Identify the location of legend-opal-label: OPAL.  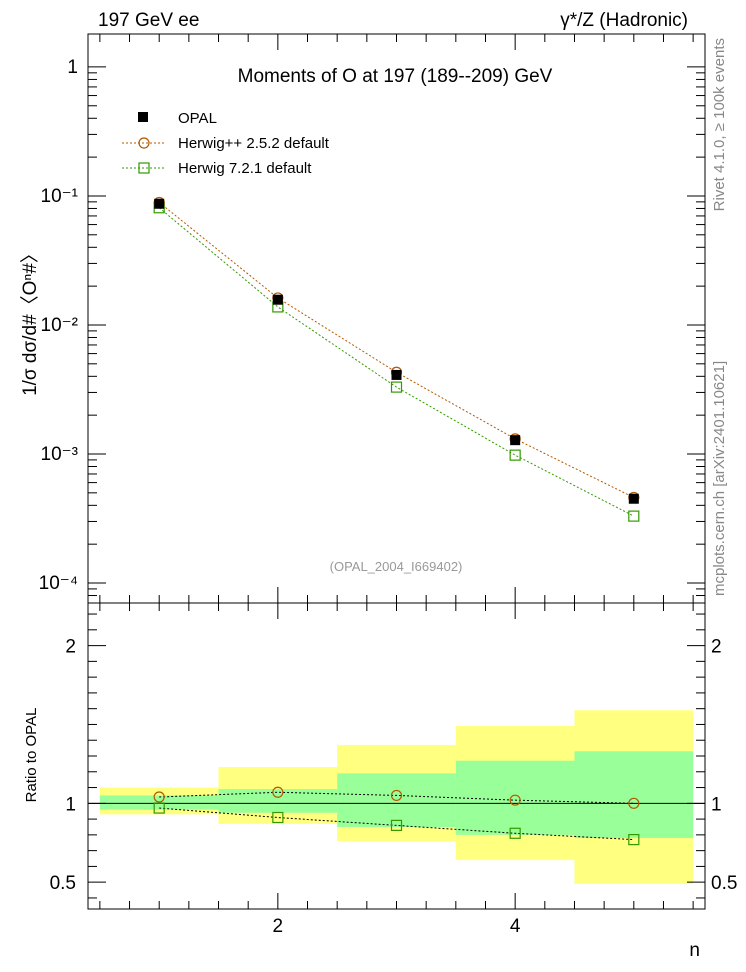
(197, 118).